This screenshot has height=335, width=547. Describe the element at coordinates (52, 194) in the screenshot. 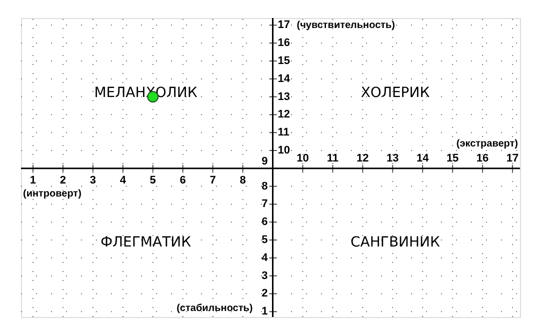

I see `annotation: (интроверт)` at that location.